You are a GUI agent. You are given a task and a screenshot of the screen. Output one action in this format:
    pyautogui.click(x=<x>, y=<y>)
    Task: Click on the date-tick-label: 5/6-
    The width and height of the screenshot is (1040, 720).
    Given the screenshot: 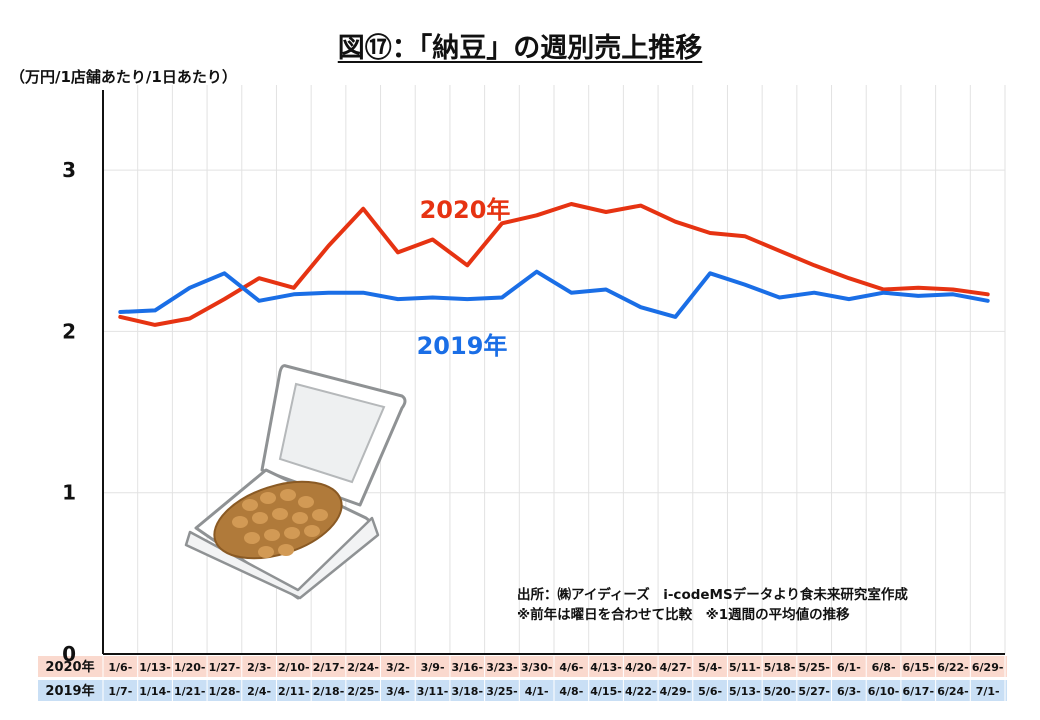 What is the action you would take?
    pyautogui.click(x=710, y=691)
    